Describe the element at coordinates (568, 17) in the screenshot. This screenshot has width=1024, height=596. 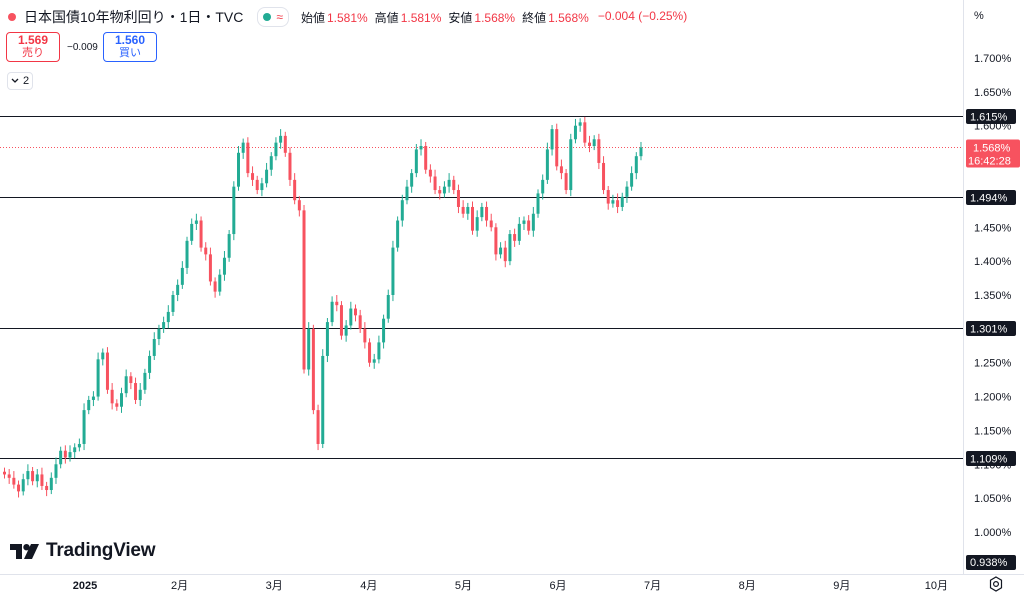
I see `close-value: 1.568%` at that location.